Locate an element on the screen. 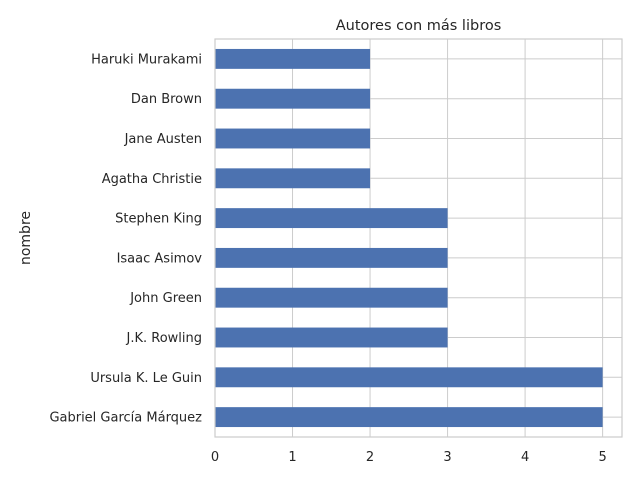 Image resolution: width=640 pixels, height=480 pixels. y-tick-label: Gabriel García Márquez is located at coordinates (125, 418).